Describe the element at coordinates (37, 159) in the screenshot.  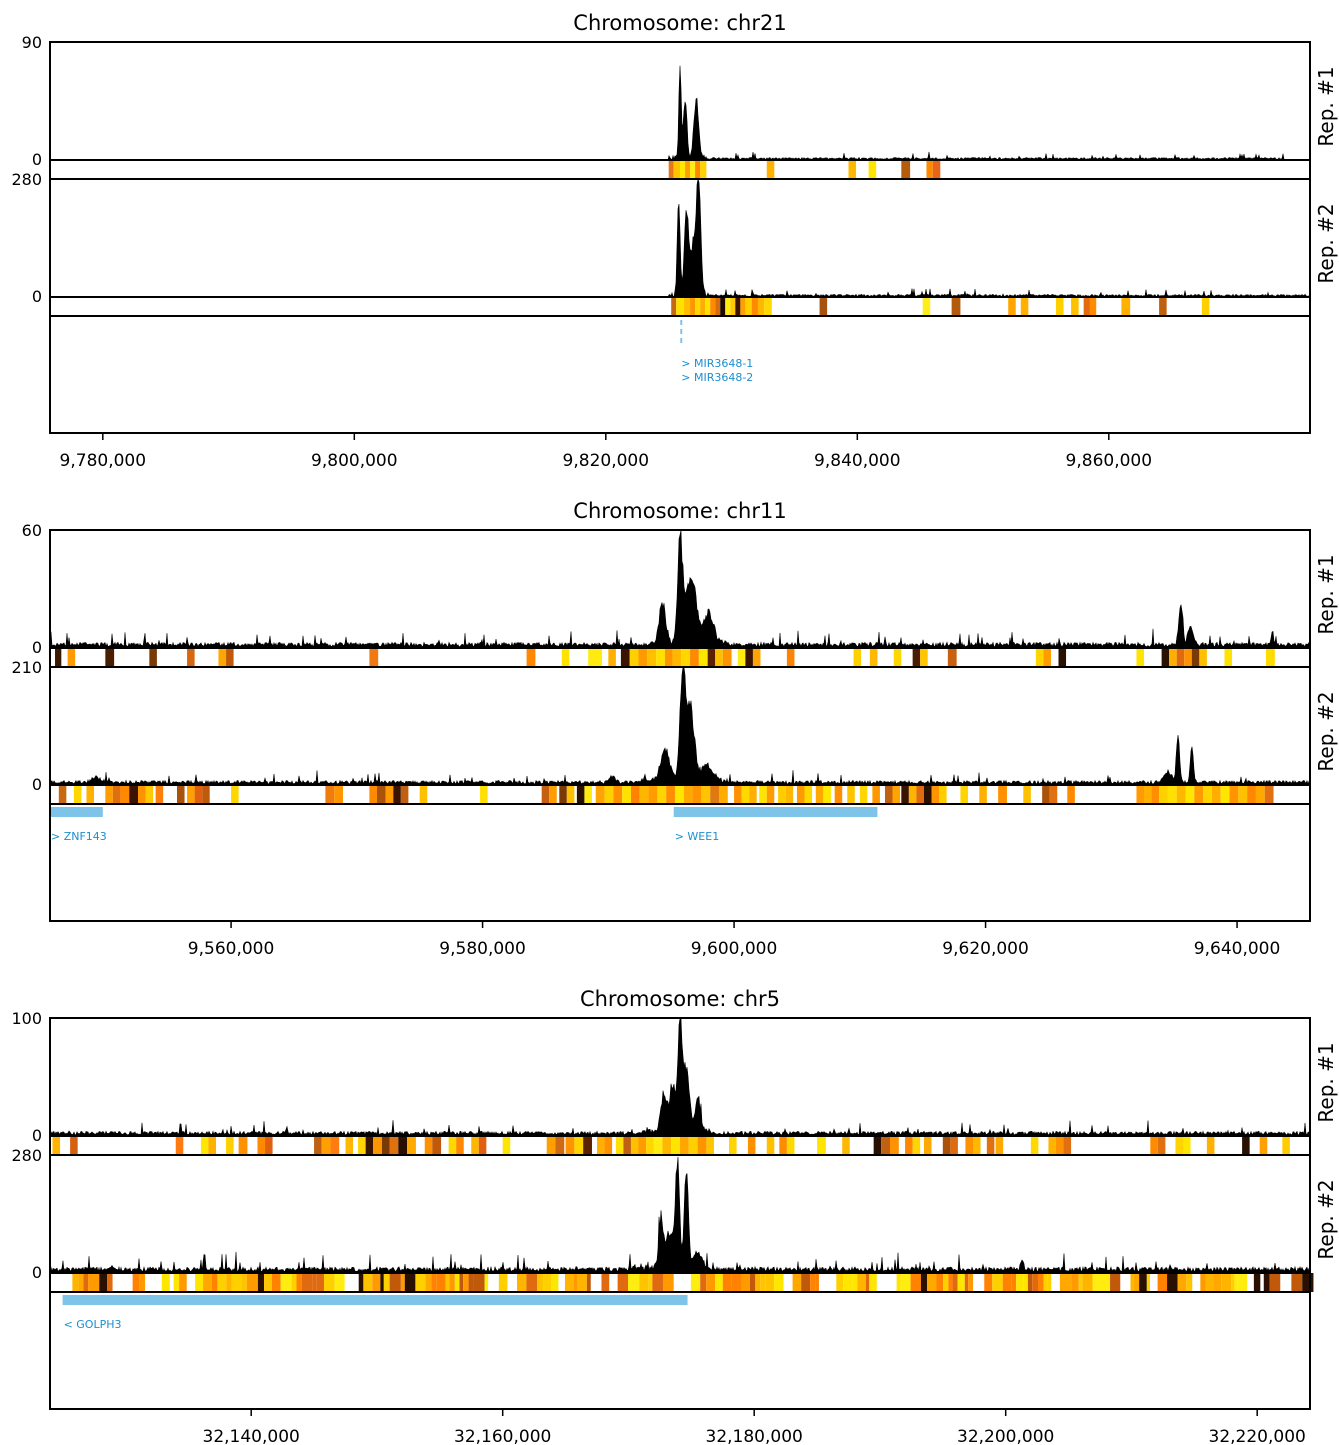
I see `y-min-label: 0` at that location.